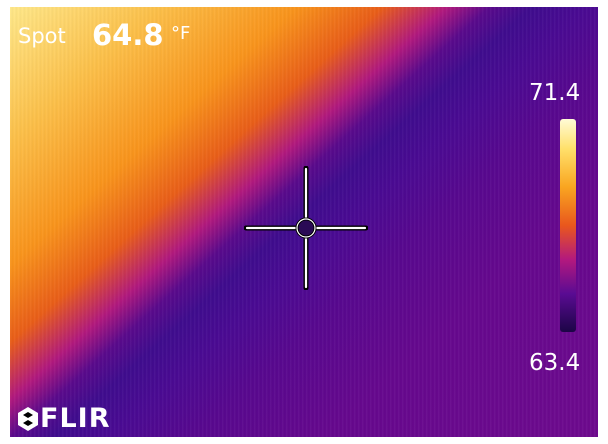 The image size is (608, 444). I want to click on spot-temperature-value: 64.8, so click(128, 35).